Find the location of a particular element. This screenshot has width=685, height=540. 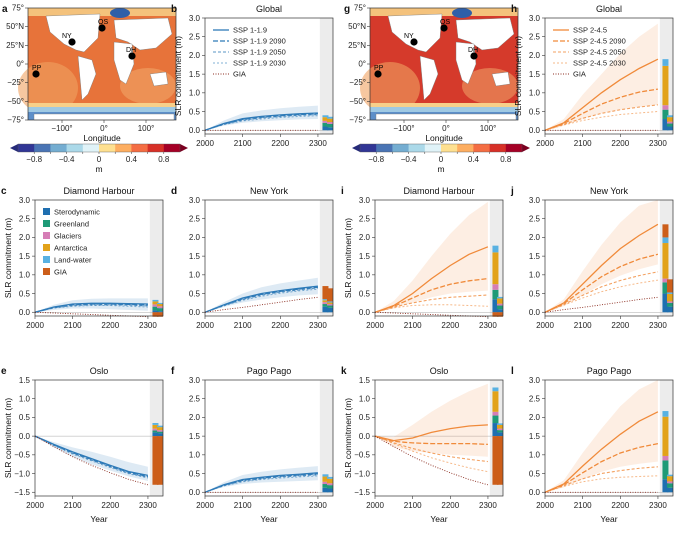

panel-title: Global is located at coordinates (609, 9).